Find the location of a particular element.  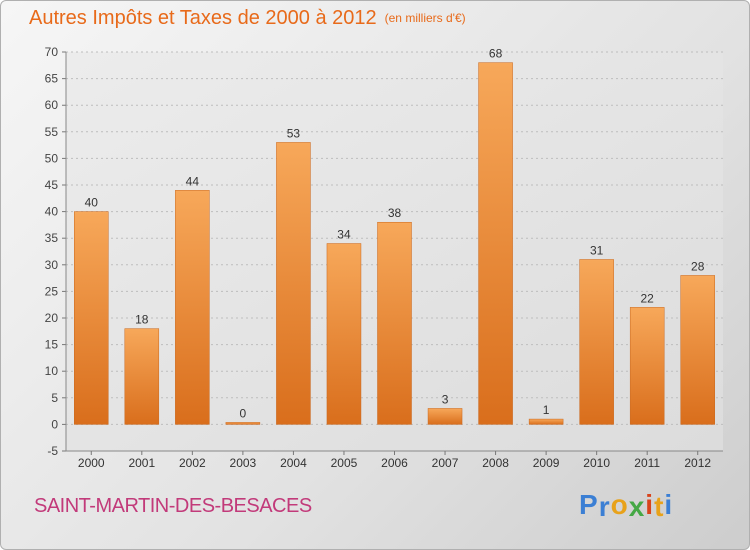

y-tick-label: 45 is located at coordinates (52, 185).